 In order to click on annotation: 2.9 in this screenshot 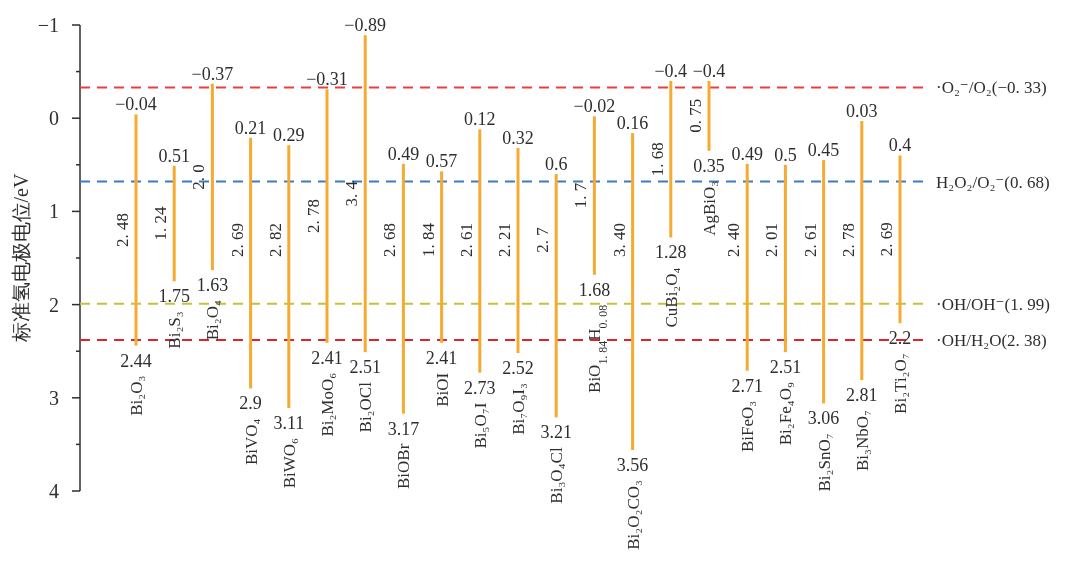, I will do `click(250, 403)`.